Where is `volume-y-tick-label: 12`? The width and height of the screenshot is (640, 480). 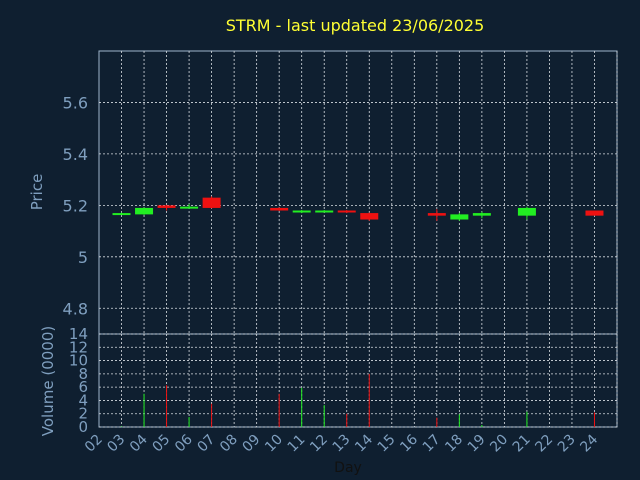 volume-y-tick-label: 12 is located at coordinates (78, 347).